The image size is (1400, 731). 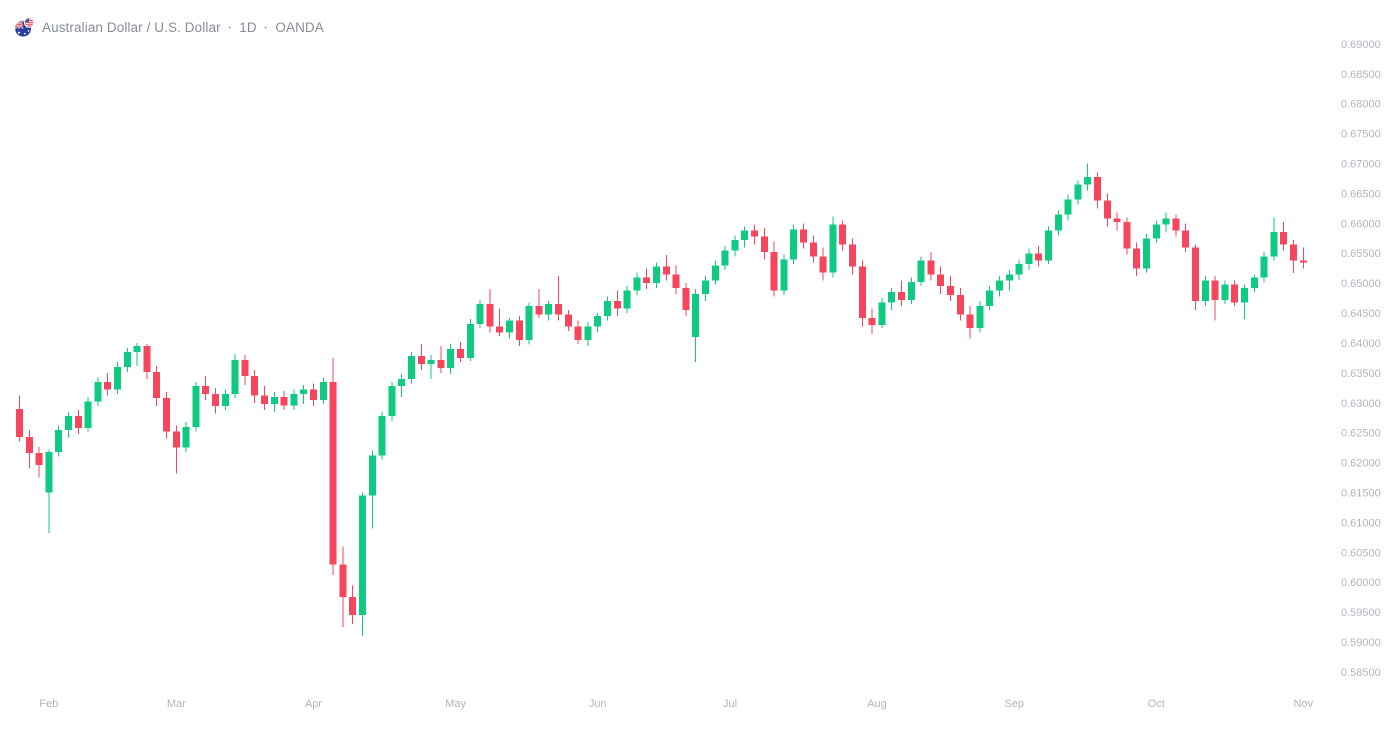 I want to click on y-axis-price-label: 0.58500, so click(x=1361, y=673).